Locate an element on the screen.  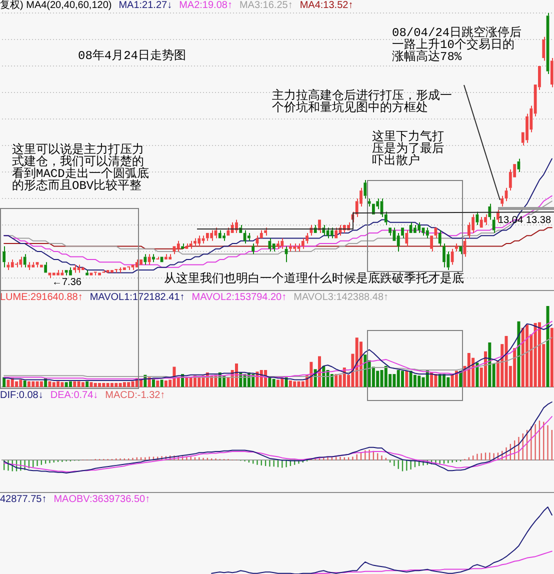
annotation: 08/04/24日跳空涨停后一路上升10个交易日的涨幅高达78% is located at coordinates (457, 45).